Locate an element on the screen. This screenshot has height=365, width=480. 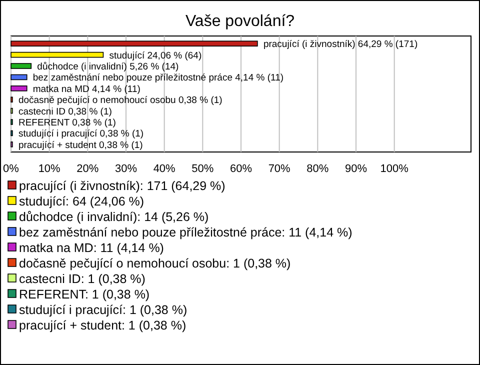
text: pracující (i živnostník): 171 (64,29 %) is located at coordinates (122, 186).